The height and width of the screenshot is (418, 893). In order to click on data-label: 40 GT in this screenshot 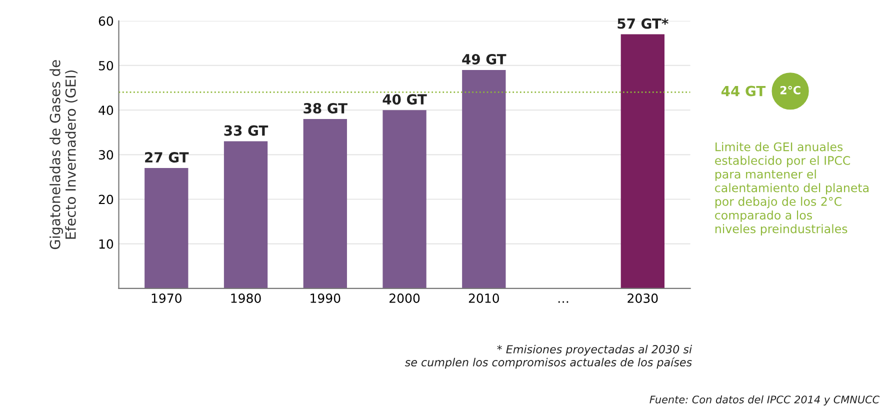, I will do `click(404, 99)`.